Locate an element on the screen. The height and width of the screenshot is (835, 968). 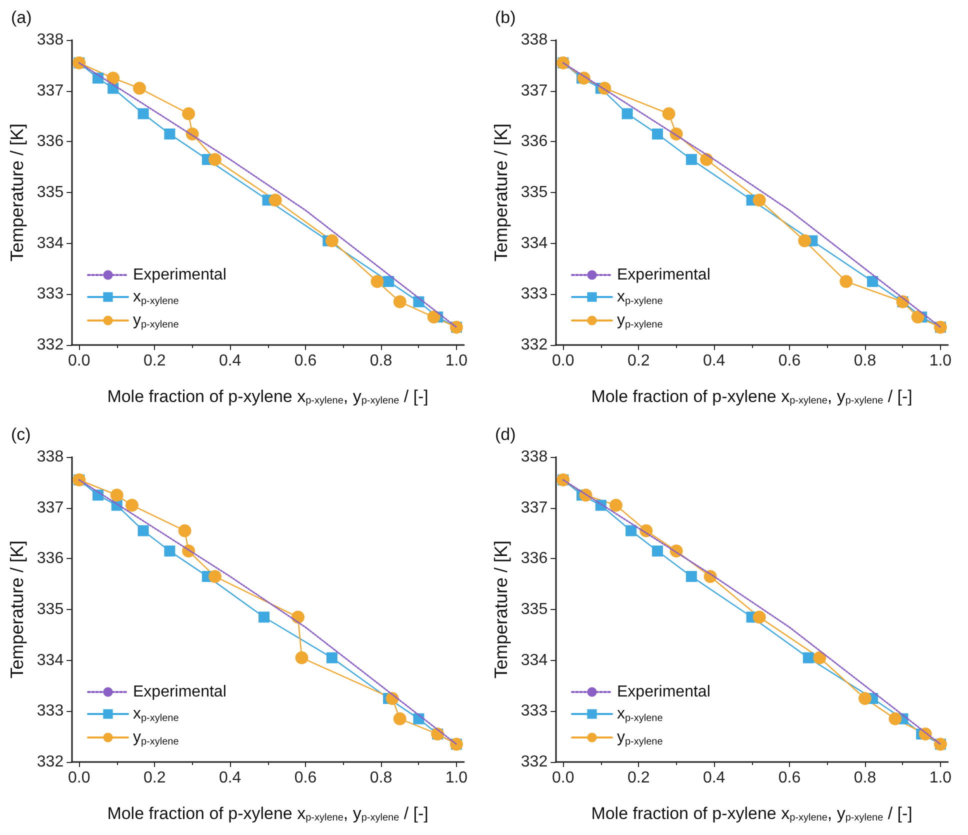
chart-title: (b) is located at coordinates (505, 17).